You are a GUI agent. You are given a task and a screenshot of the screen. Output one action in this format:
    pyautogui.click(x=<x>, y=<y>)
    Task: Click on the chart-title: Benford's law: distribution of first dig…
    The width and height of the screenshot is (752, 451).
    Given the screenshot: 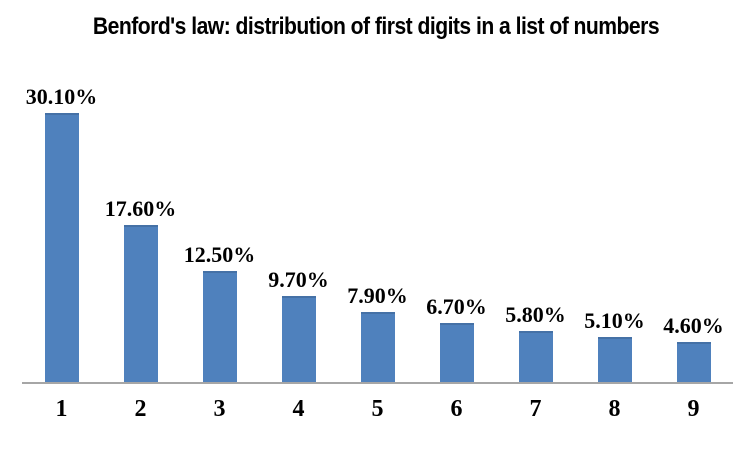 What is the action you would take?
    pyautogui.click(x=376, y=26)
    